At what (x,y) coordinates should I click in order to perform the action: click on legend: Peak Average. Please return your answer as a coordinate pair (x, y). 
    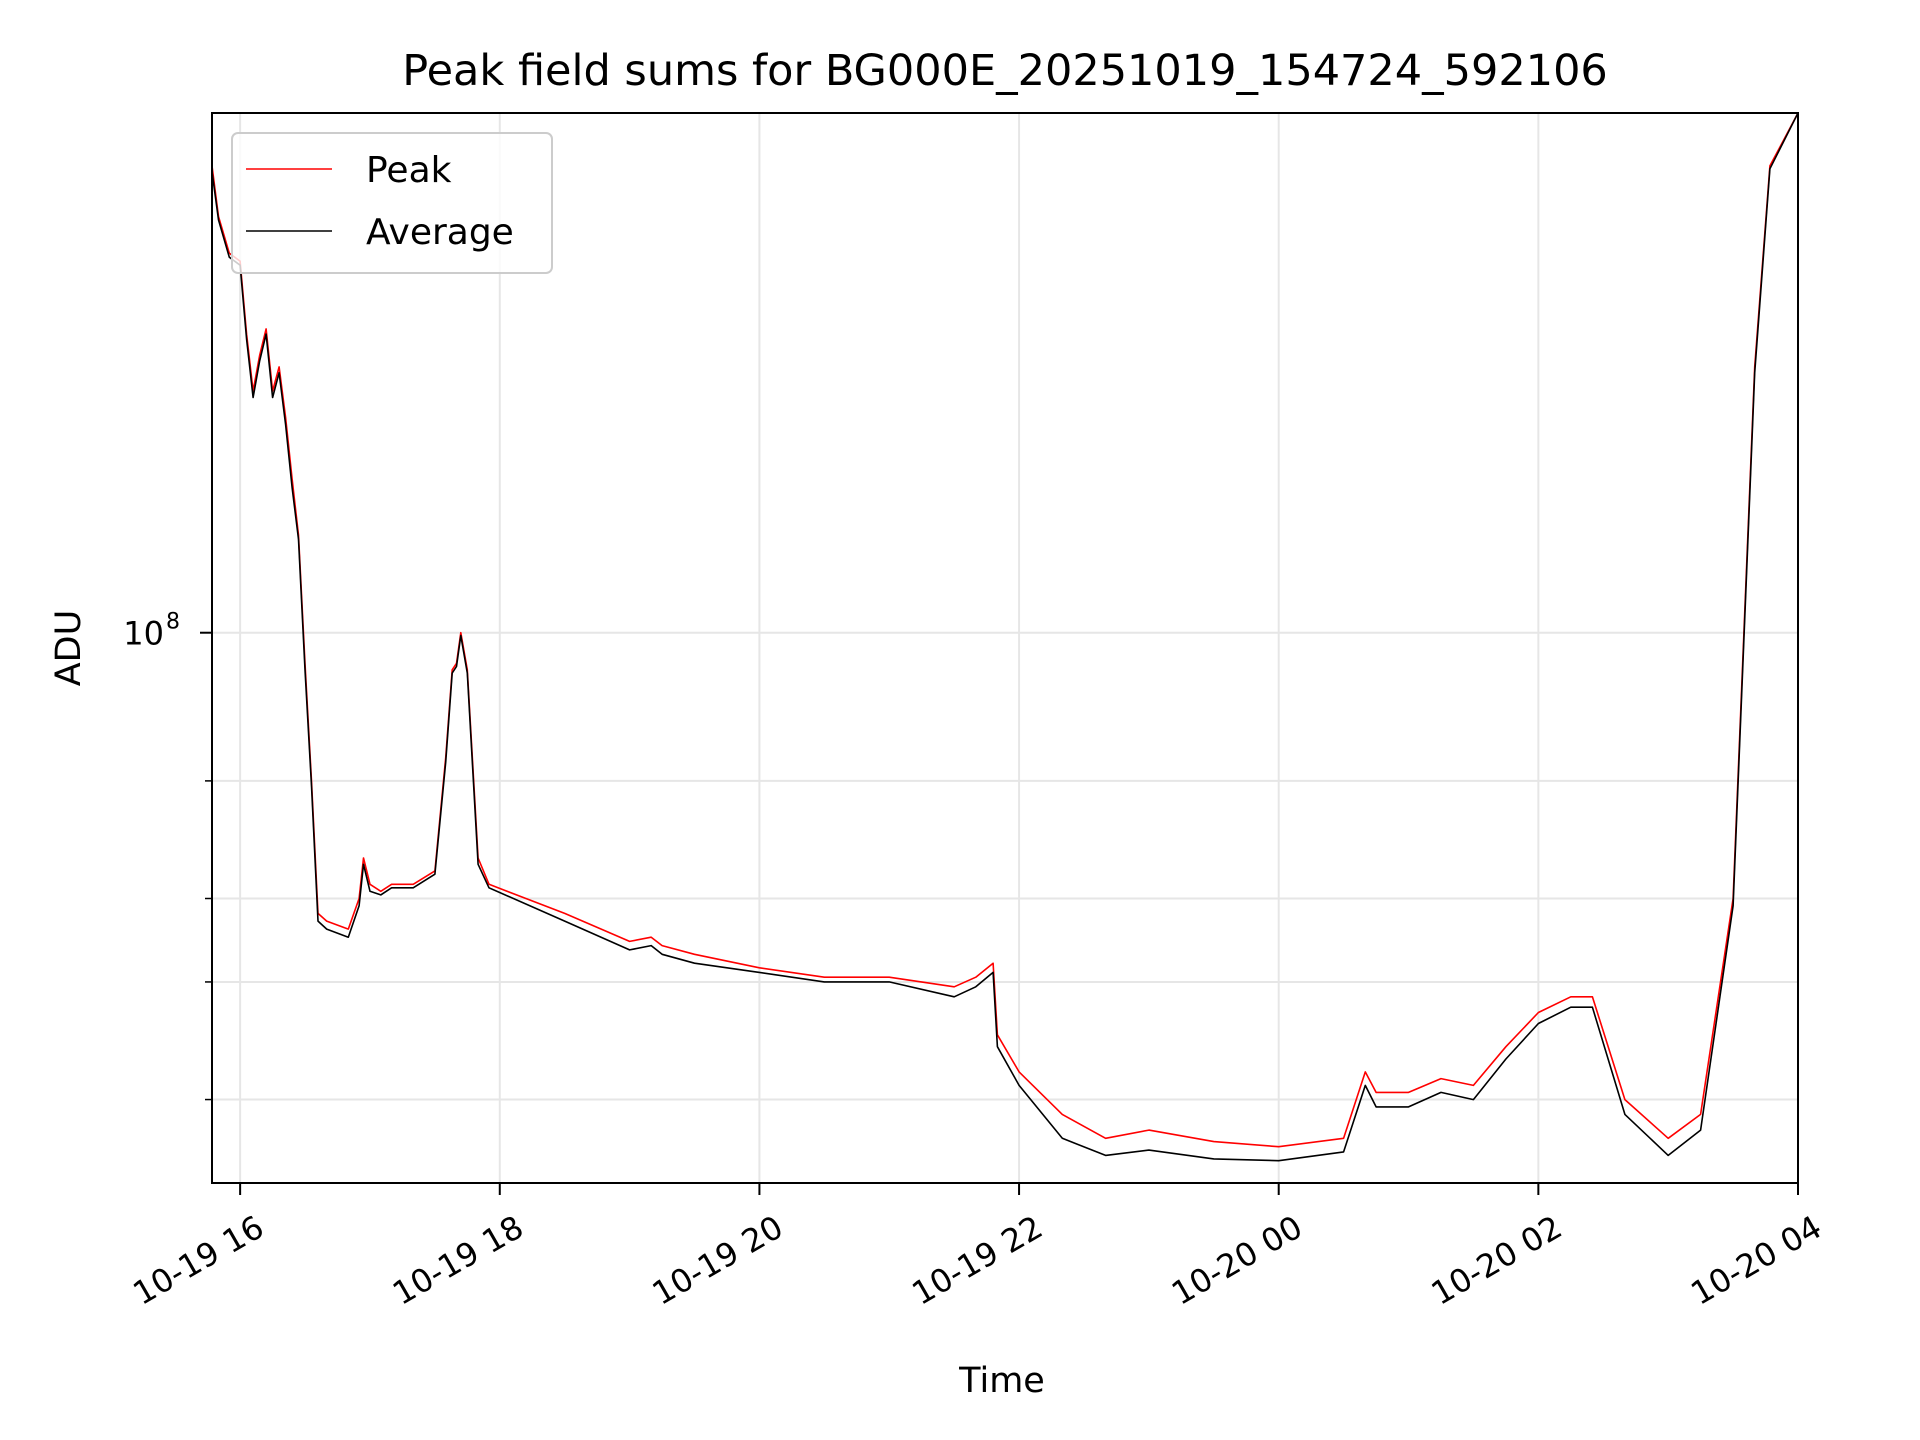
    Looking at the image, I should click on (392, 203).